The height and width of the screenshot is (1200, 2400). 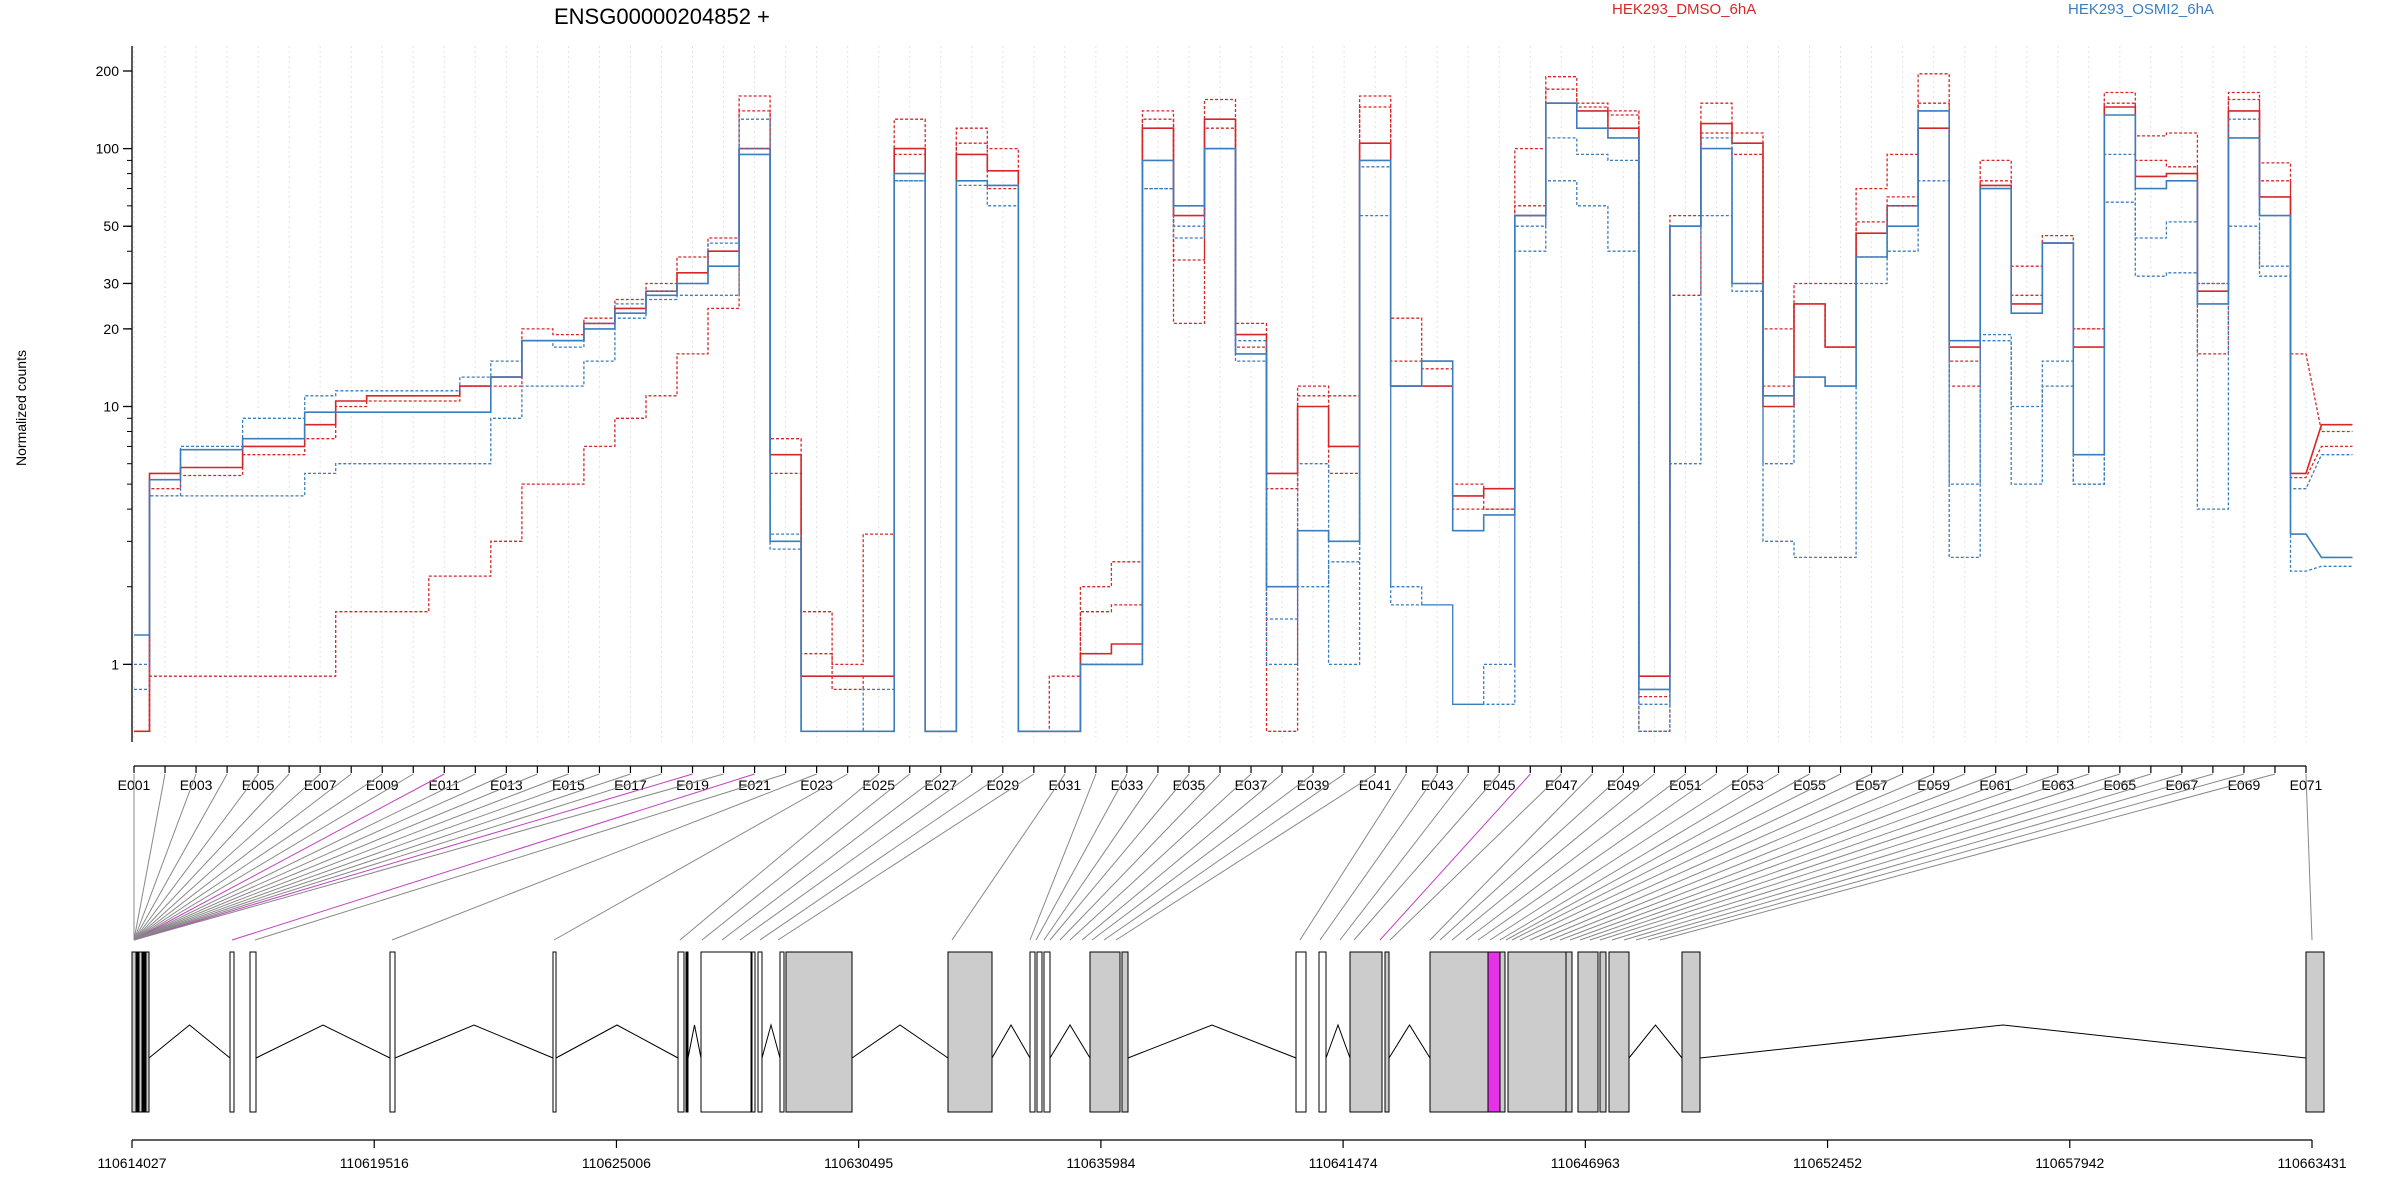 I want to click on chart-title: ENSG00000204852 +, so click(x=662, y=16).